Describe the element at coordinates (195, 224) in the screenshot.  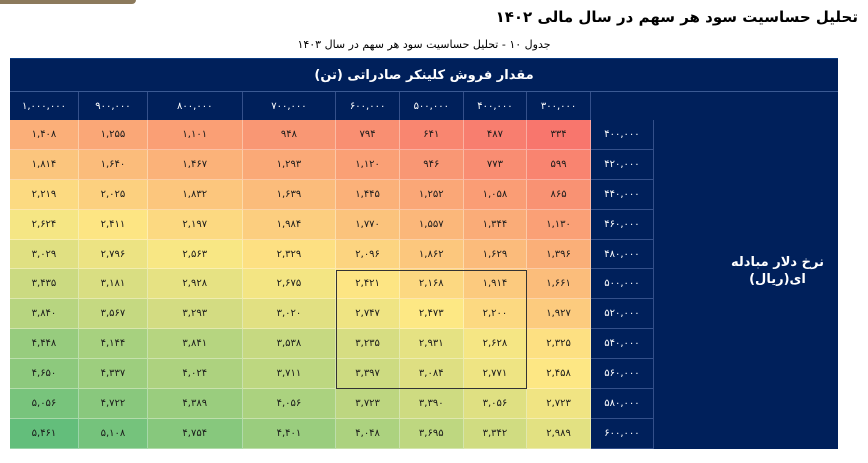
I see `eps-cell: ۲,۱۹۷` at that location.